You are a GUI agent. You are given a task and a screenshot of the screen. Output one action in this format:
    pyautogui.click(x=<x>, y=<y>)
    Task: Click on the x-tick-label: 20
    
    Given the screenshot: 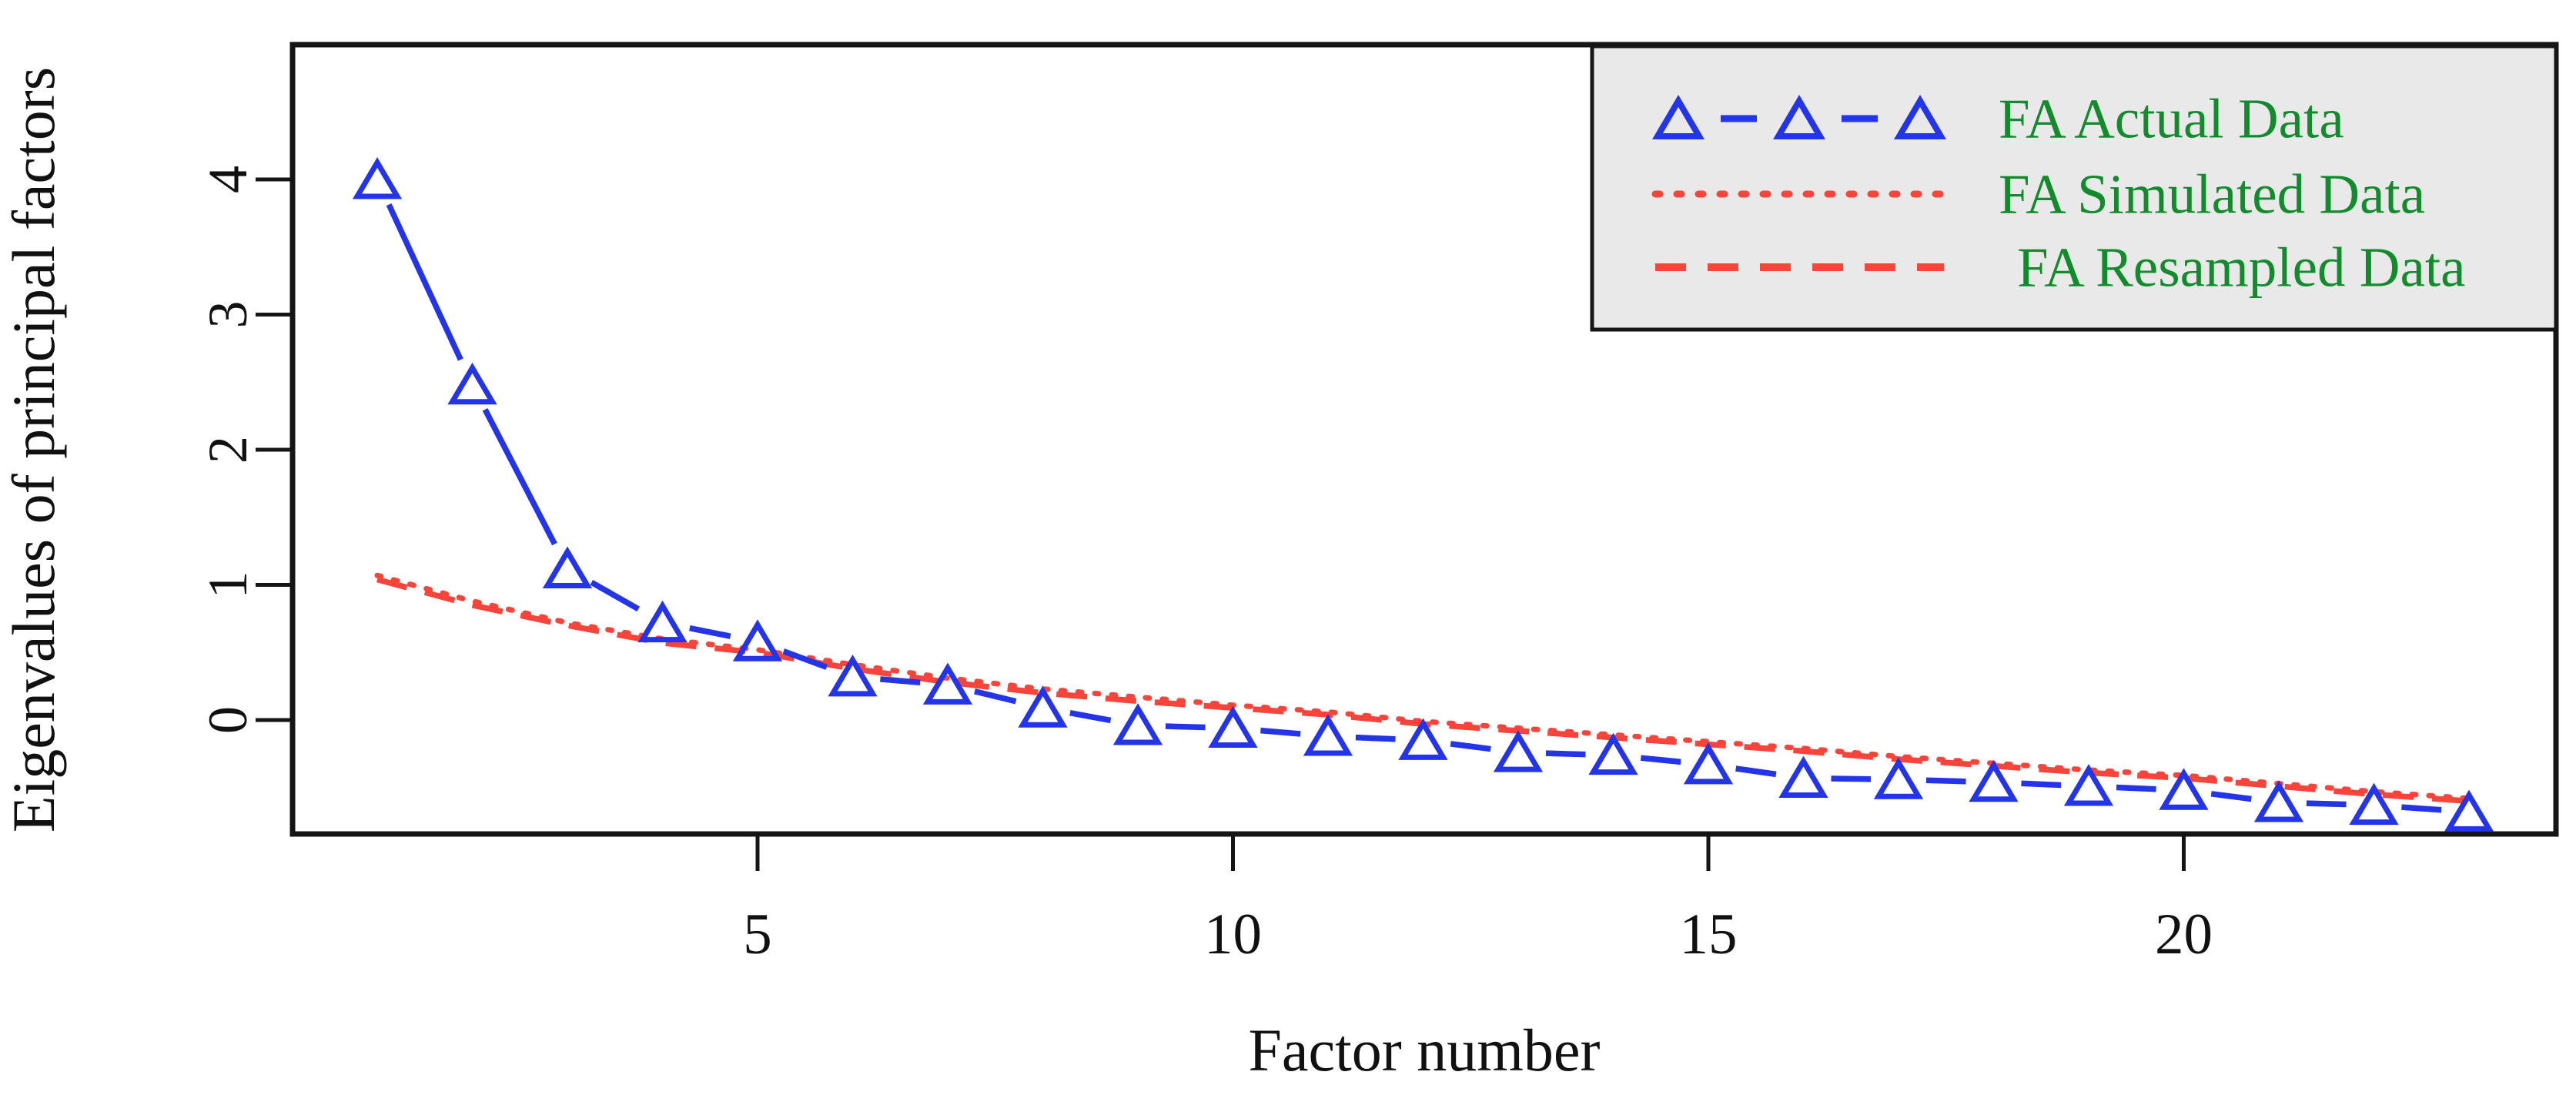 What is the action you would take?
    pyautogui.click(x=2184, y=934)
    